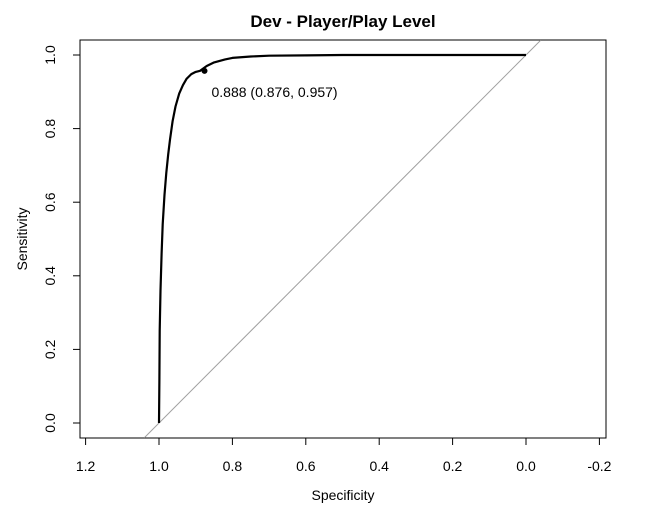  What do you see at coordinates (50, 202) in the screenshot?
I see `y-tick-label: 0.6` at bounding box center [50, 202].